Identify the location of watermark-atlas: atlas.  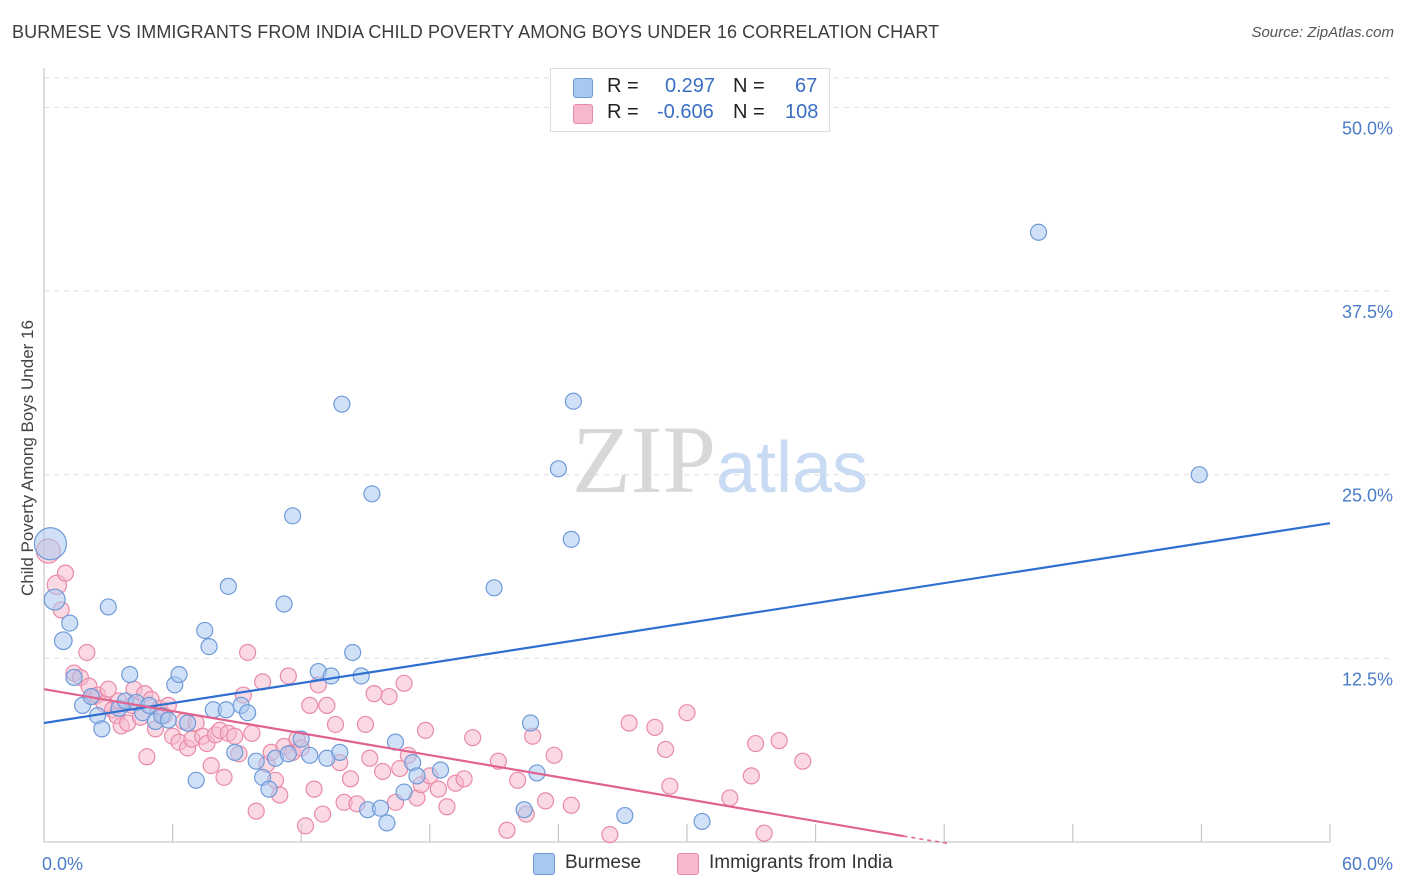
(792, 468).